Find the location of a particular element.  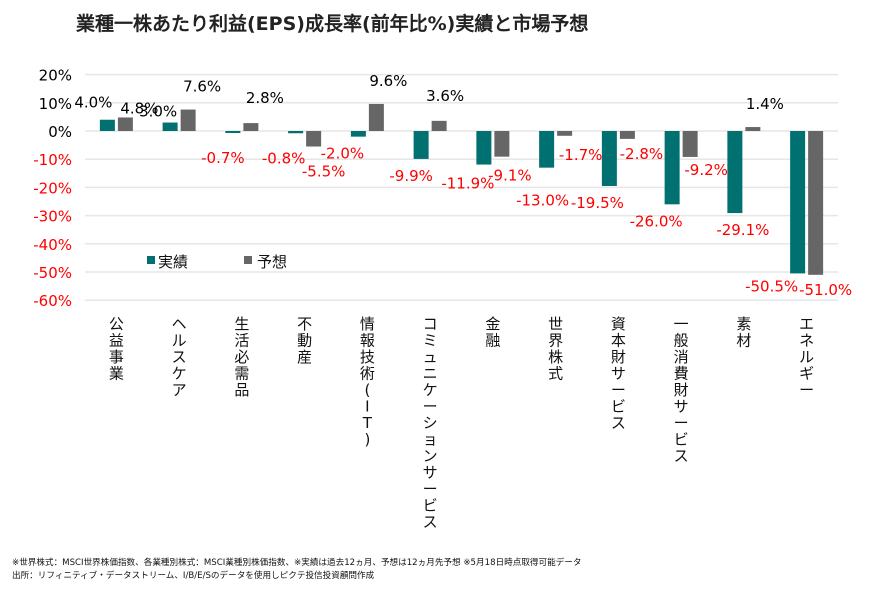

category-label: 公益事業 is located at coordinates (116, 349).